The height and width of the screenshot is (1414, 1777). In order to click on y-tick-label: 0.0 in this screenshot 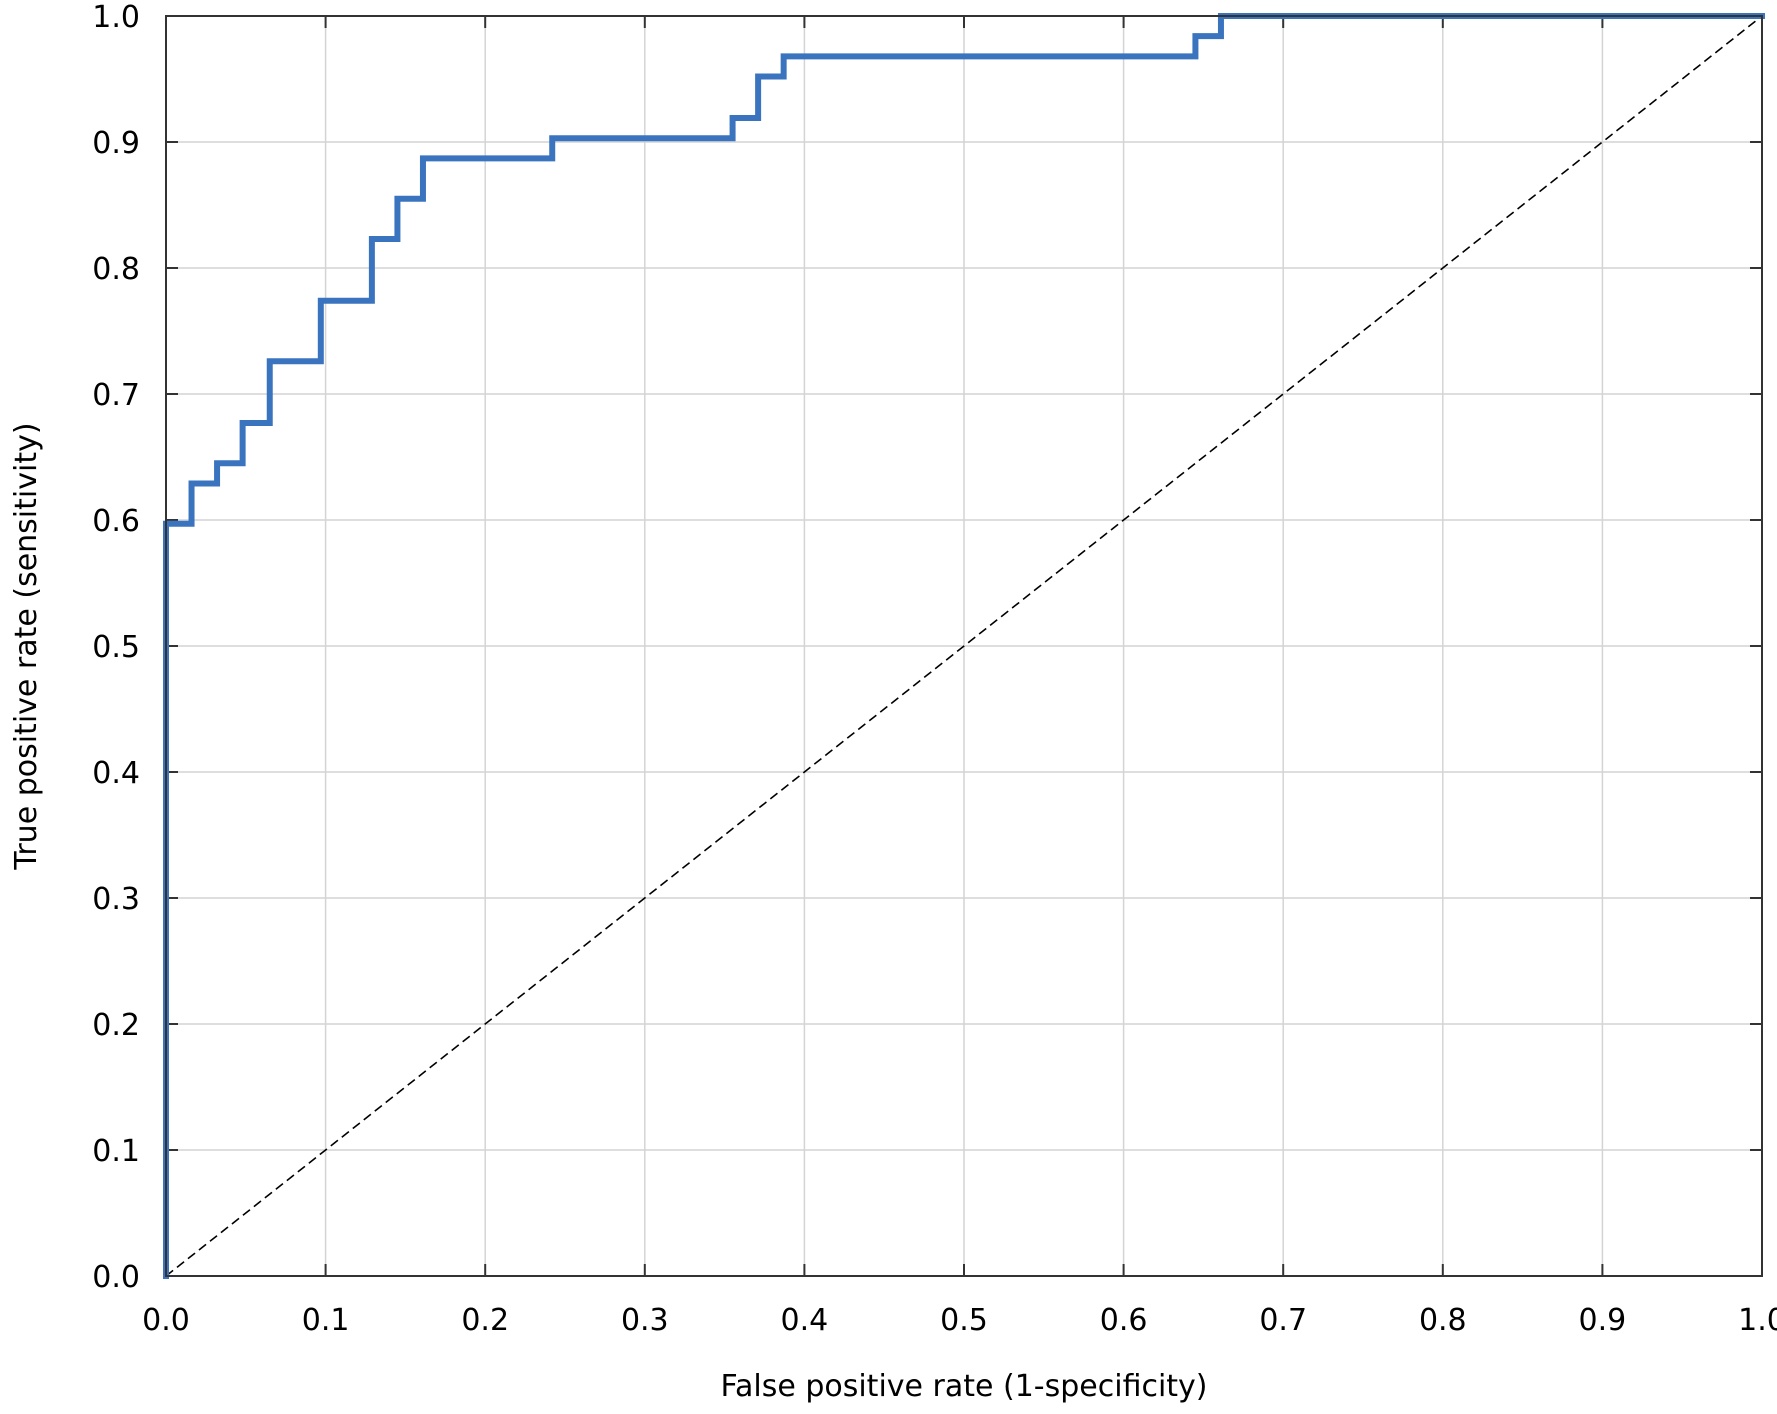, I will do `click(116, 1277)`.